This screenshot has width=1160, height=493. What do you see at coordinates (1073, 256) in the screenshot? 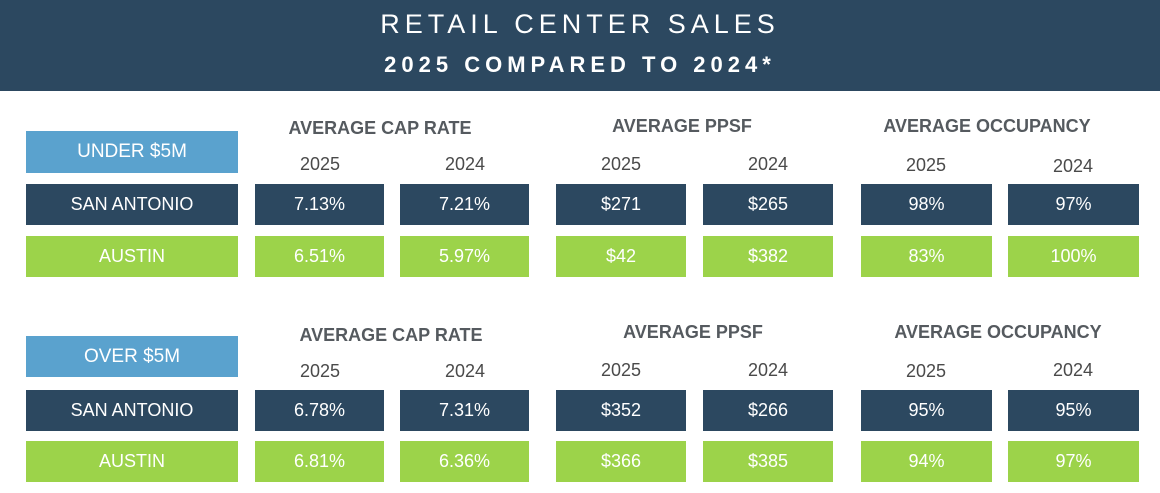
I see `data-cell: 100%` at bounding box center [1073, 256].